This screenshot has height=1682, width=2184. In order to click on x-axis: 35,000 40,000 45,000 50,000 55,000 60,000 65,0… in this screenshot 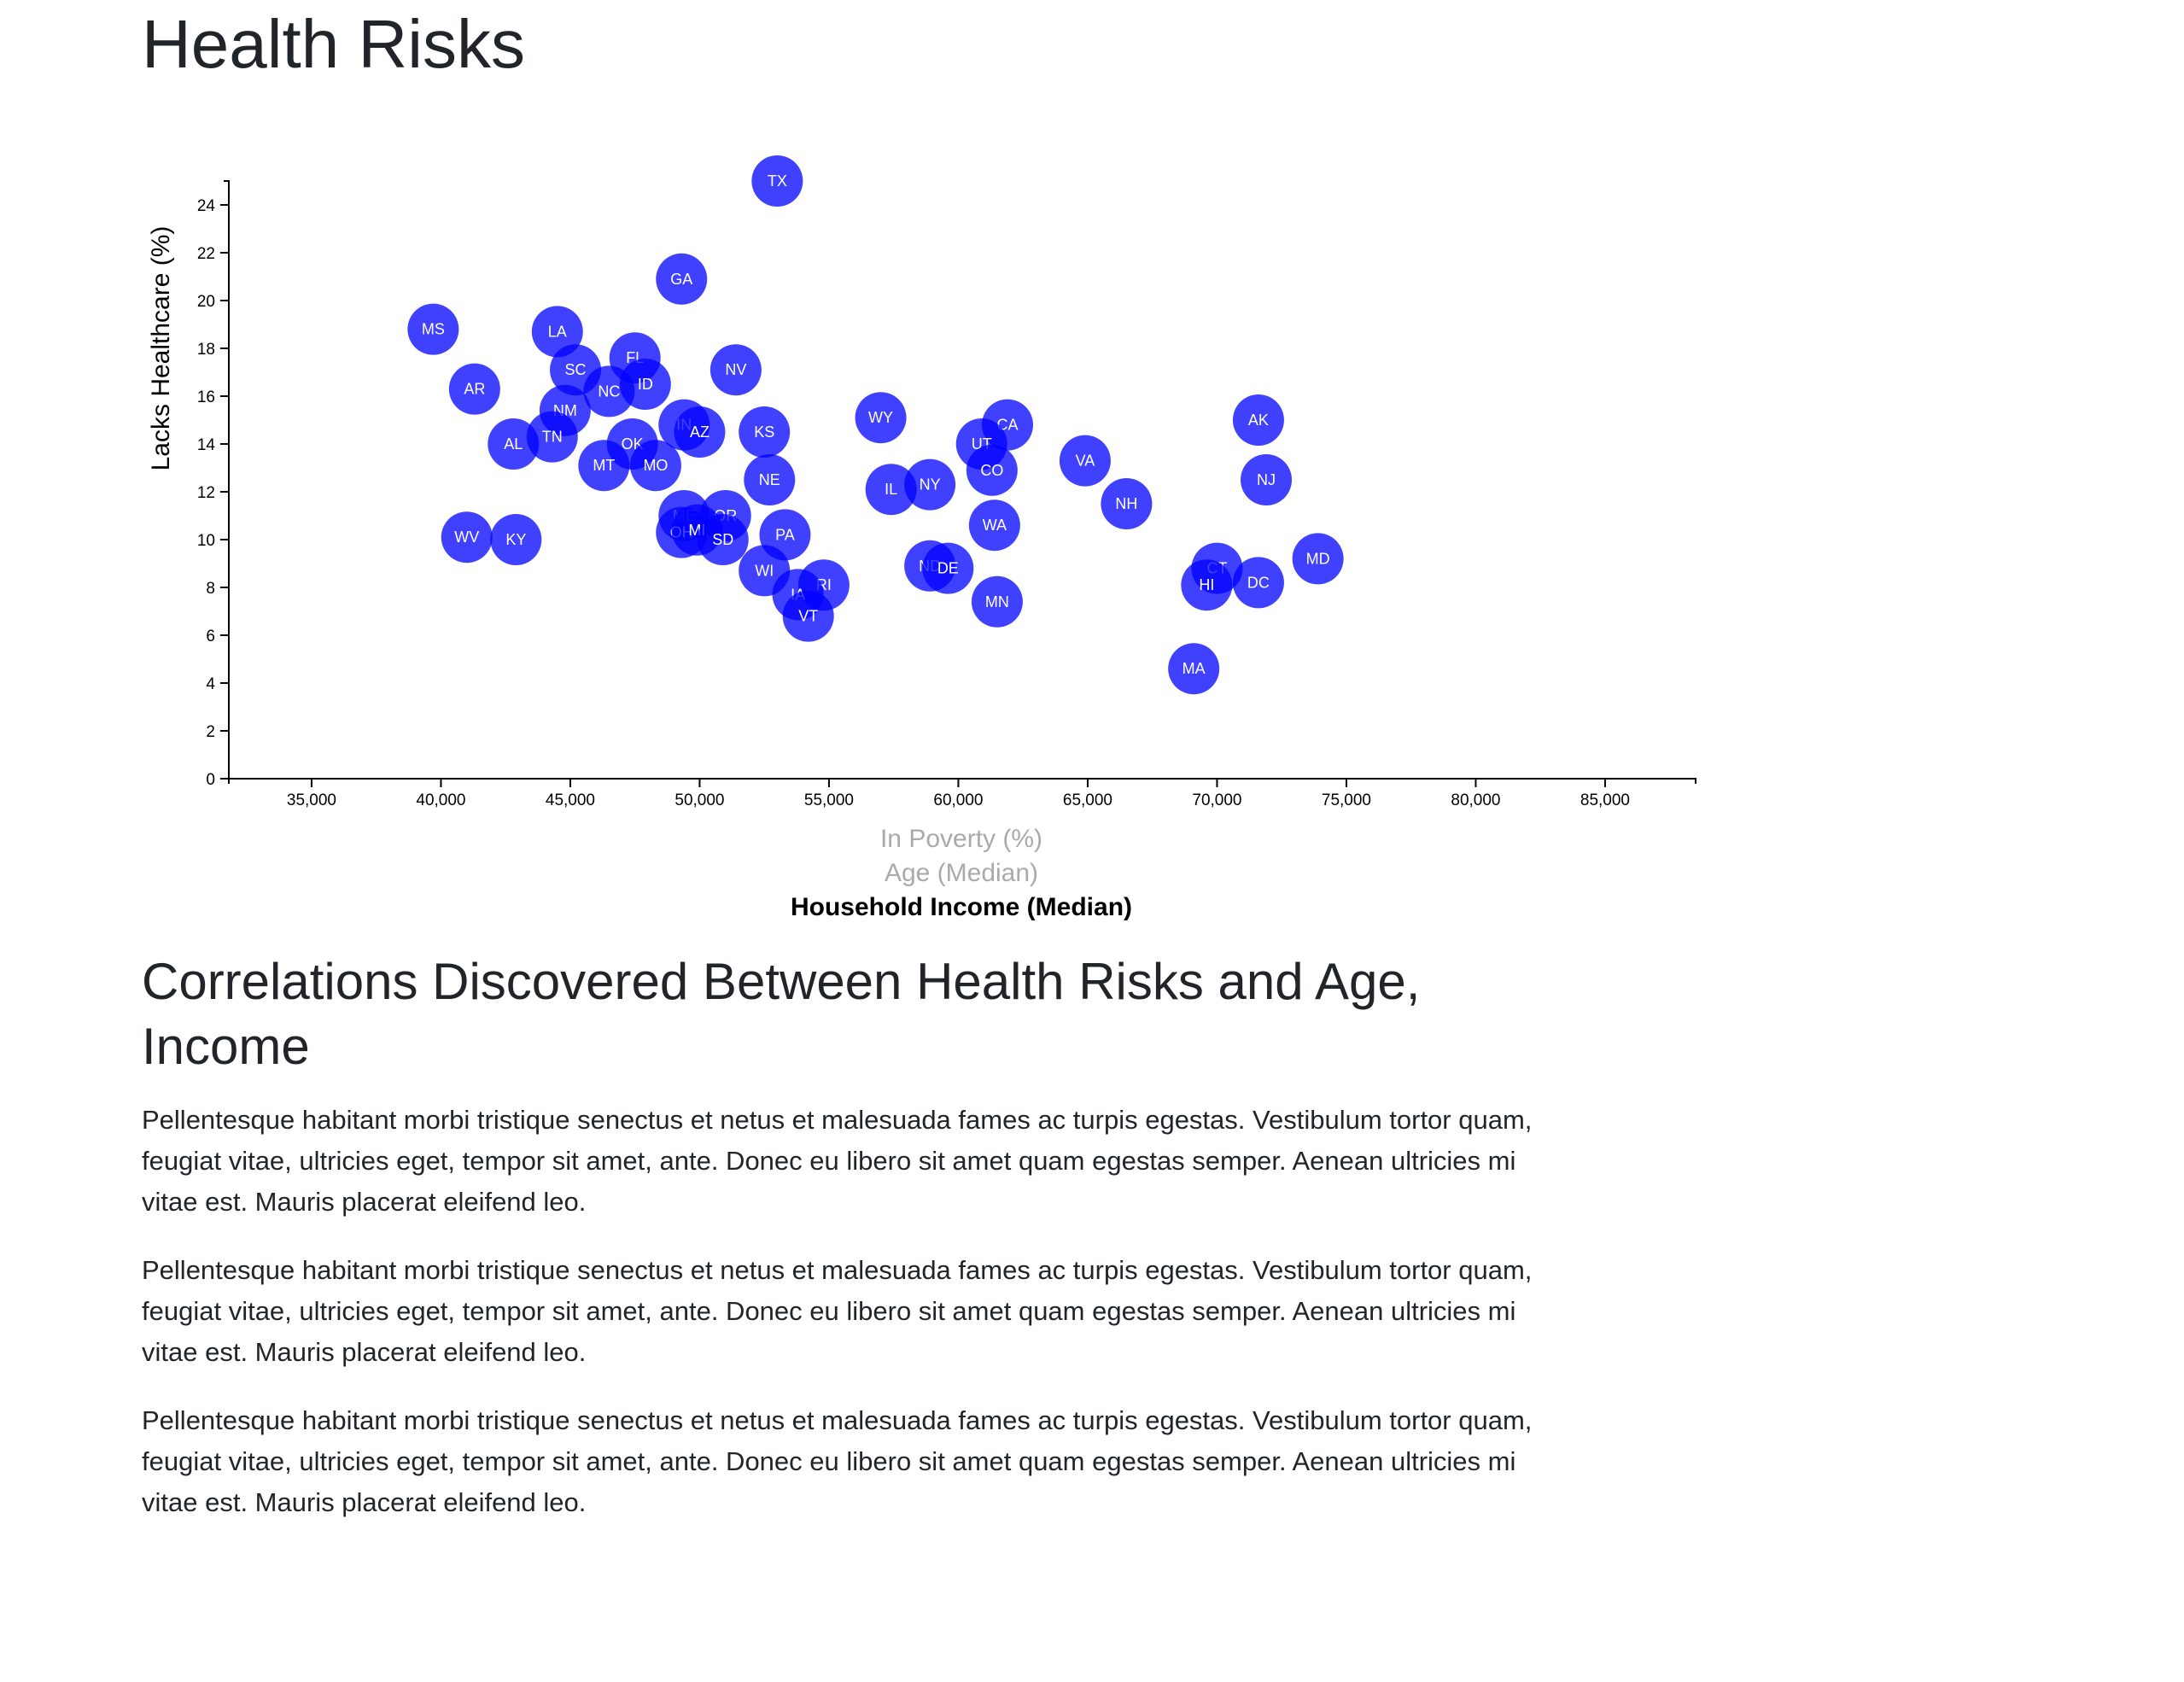, I will do `click(962, 793)`.